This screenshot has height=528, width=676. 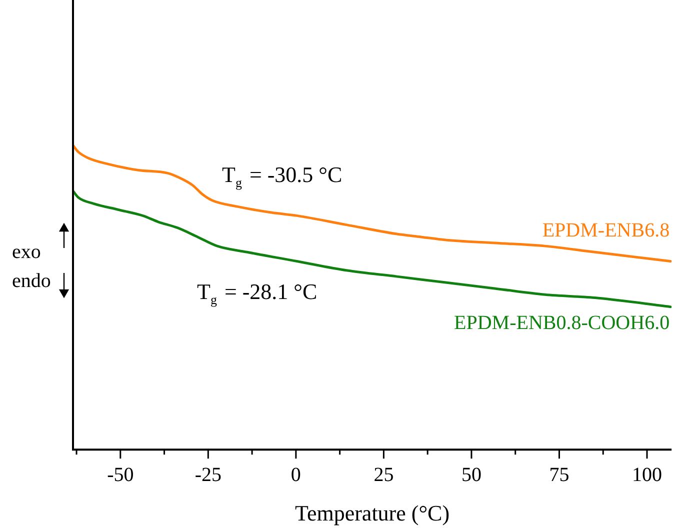 I want to click on x-tick-label: 50, so click(x=471, y=475).